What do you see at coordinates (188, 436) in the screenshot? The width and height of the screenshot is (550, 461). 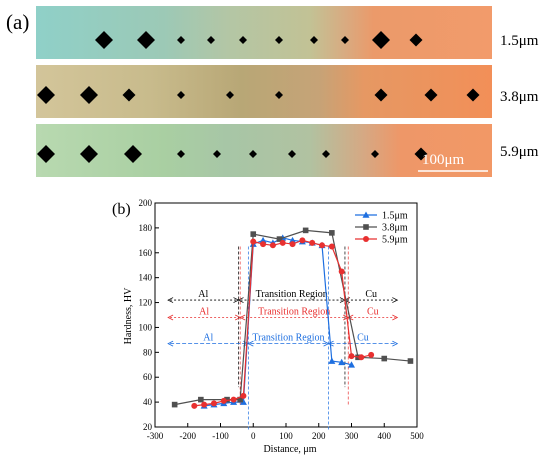 I see `x-tick-label: -200` at bounding box center [188, 436].